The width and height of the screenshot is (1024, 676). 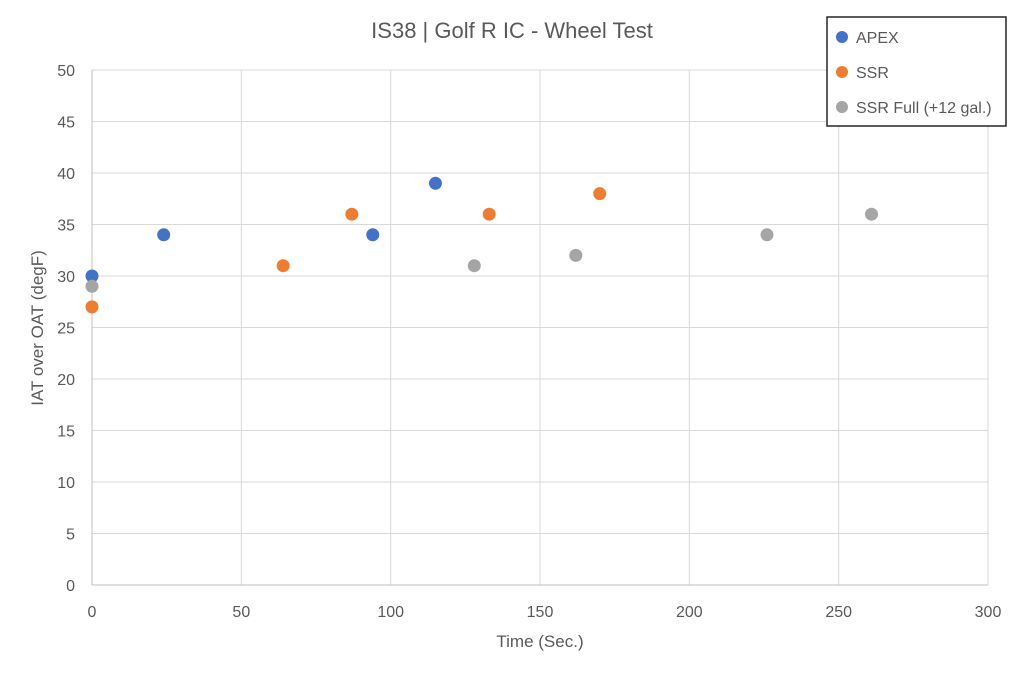 I want to click on legend-box, so click(x=916, y=71).